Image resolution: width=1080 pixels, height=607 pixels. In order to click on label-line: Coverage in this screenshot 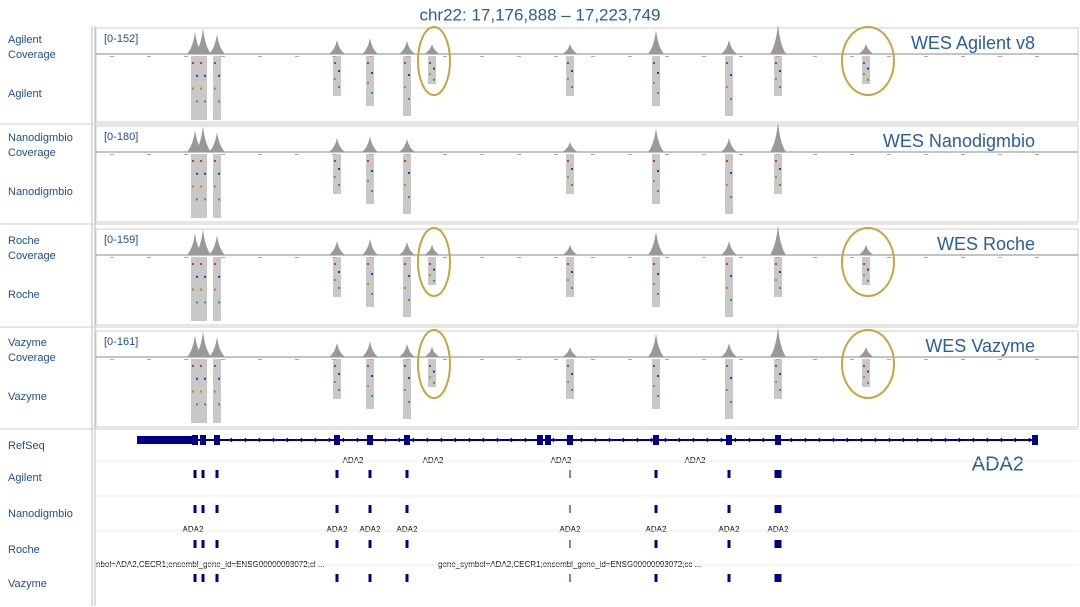, I will do `click(32, 358)`.